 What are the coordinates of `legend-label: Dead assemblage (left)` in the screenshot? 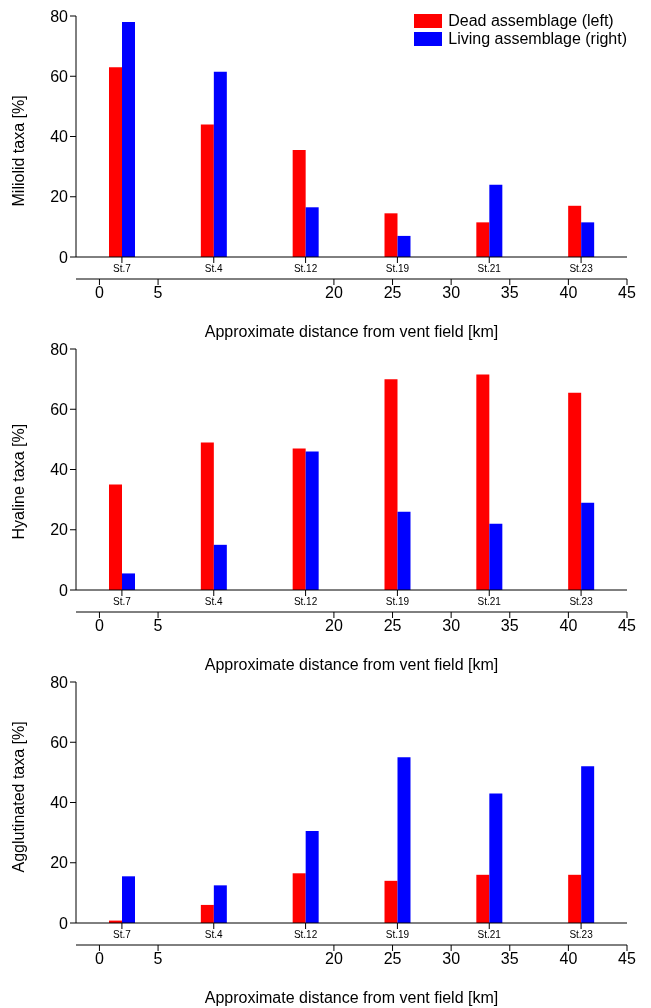 It's located at (531, 21).